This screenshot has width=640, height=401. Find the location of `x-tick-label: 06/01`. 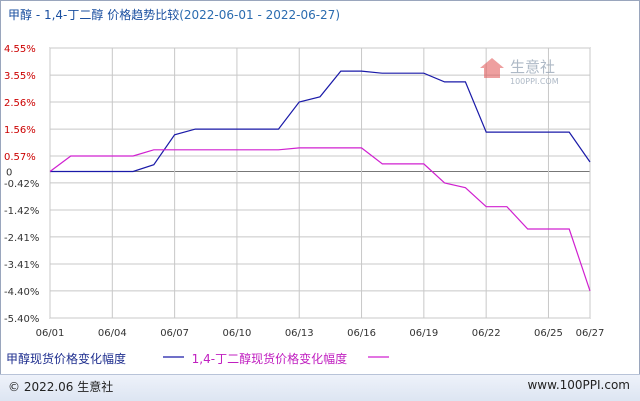

x-tick-label: 06/01 is located at coordinates (50, 333).